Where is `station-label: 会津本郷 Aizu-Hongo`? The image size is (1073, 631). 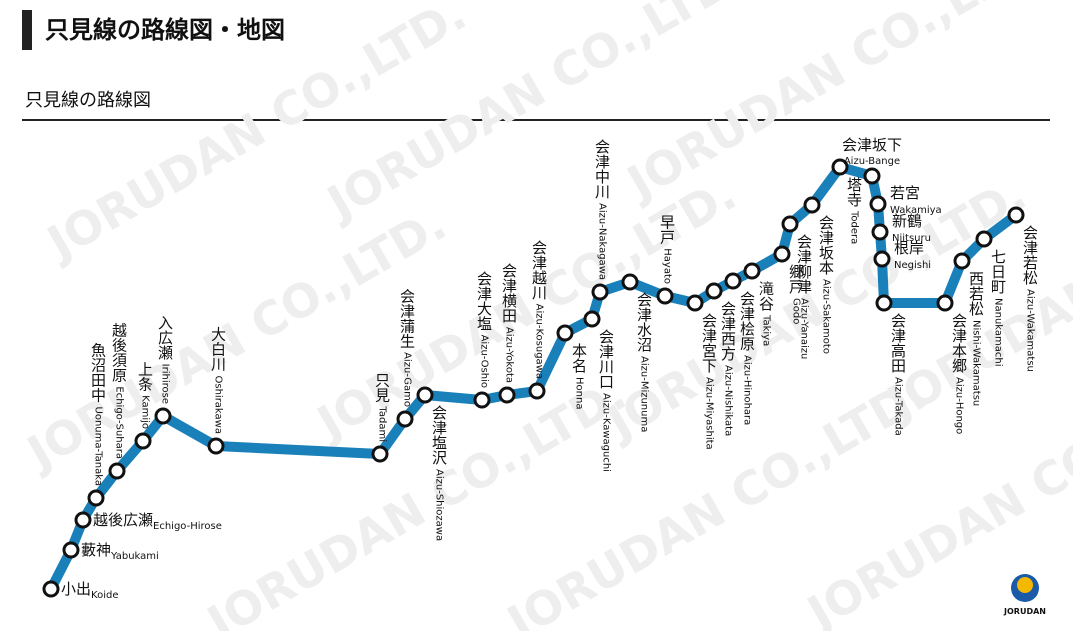
station-label: 会津本郷 Aizu-Hongo is located at coordinates (959, 373).